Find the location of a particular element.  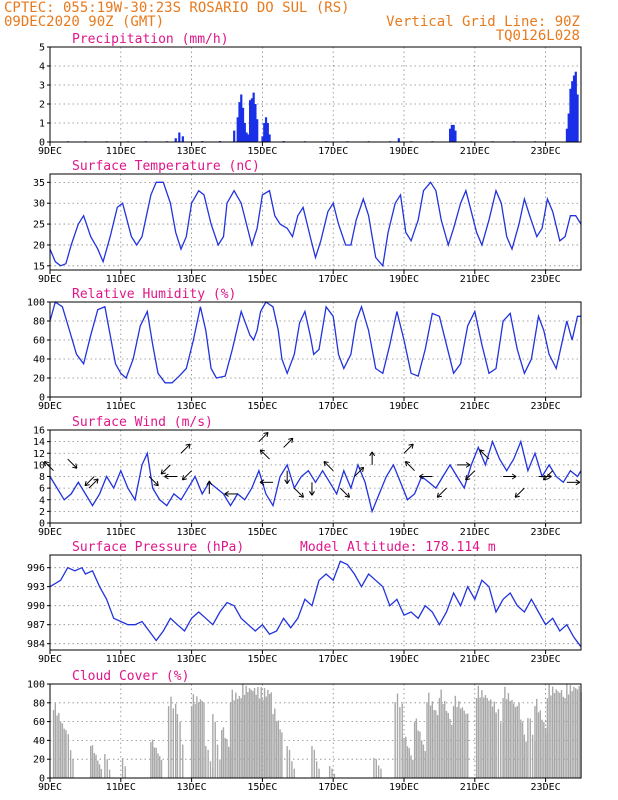

cloud-cover-xtick-label: 15DEC is located at coordinates (262, 787).